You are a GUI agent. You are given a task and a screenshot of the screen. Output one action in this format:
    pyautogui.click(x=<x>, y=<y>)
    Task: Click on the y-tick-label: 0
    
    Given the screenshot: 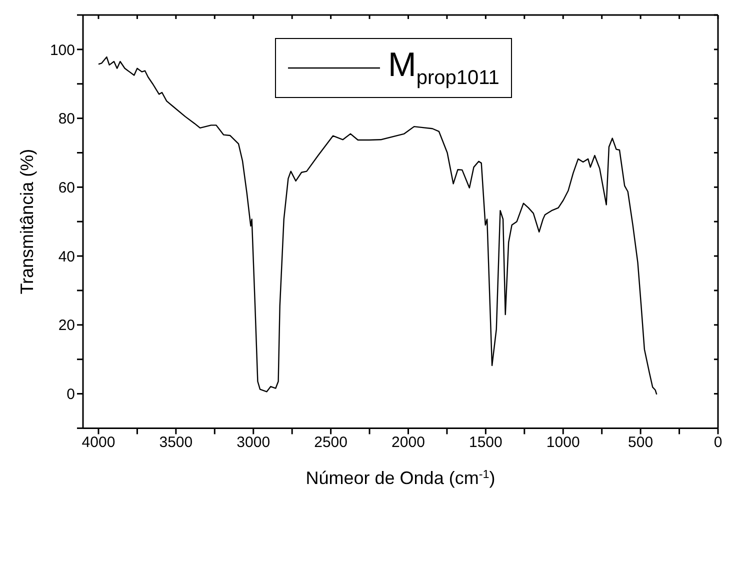 What is the action you would take?
    pyautogui.click(x=70, y=395)
    